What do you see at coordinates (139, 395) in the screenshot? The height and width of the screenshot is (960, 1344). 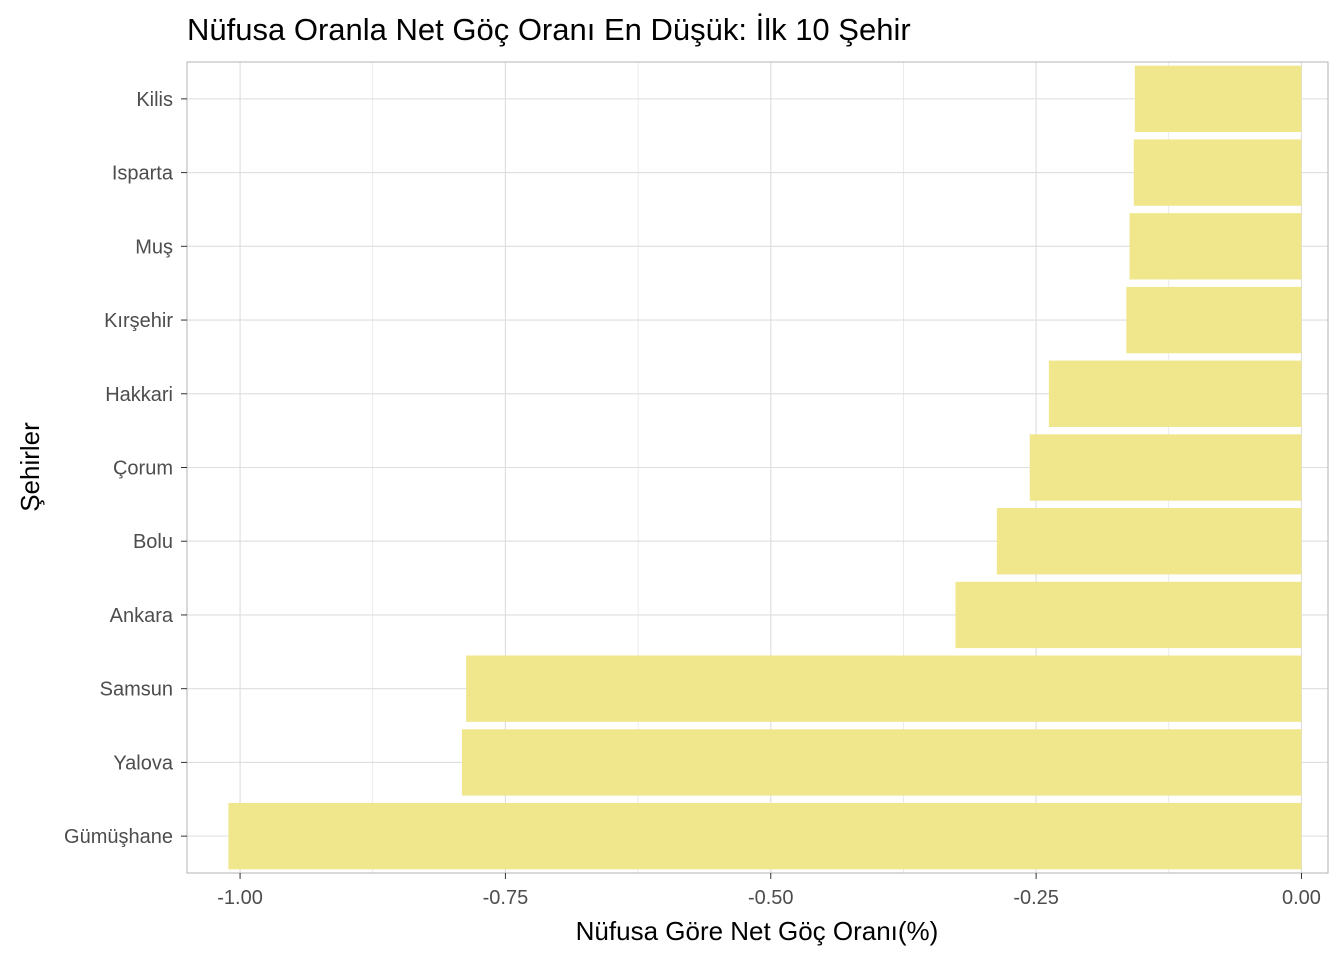 I see `y-tick-label: Hakkari` at bounding box center [139, 395].